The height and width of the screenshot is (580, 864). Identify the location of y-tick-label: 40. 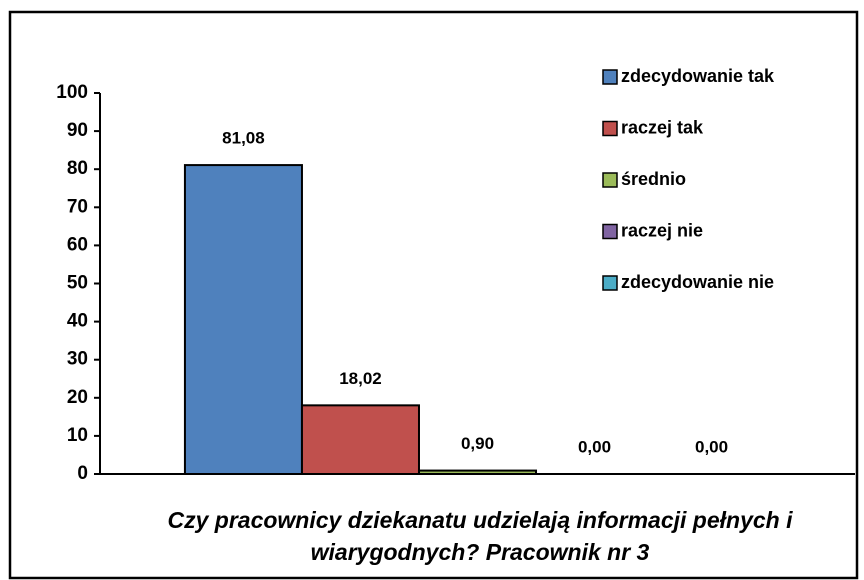
(77, 321).